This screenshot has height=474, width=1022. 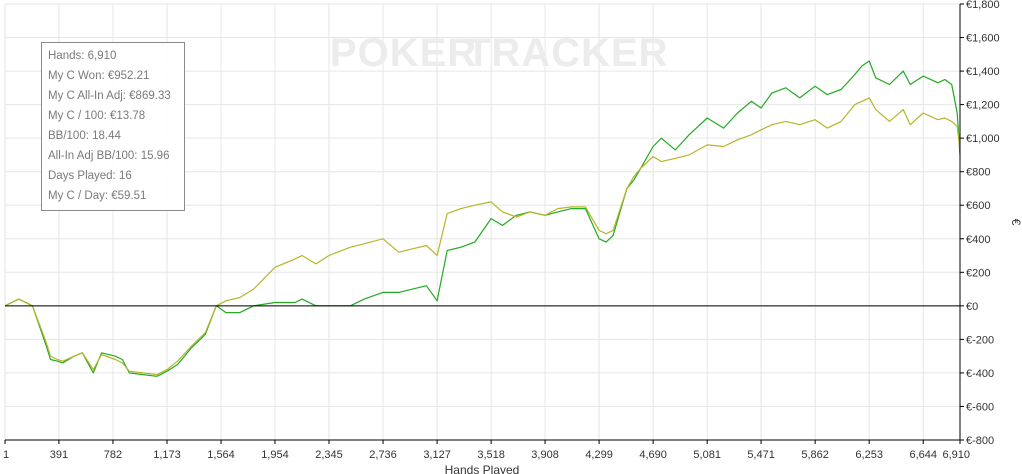 What do you see at coordinates (84, 136) in the screenshot?
I see `stat-bb-100: BB/100: 18.44` at bounding box center [84, 136].